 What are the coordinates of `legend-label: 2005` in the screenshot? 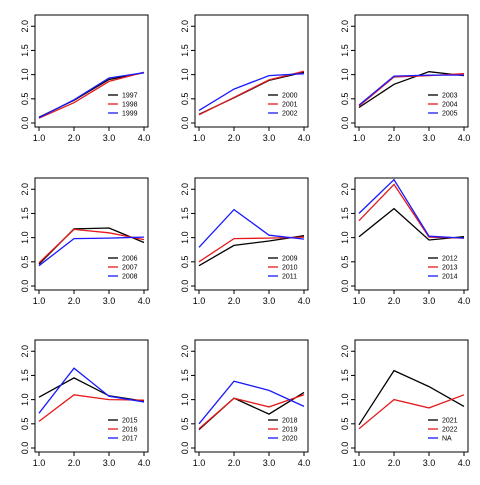 It's located at (450, 114).